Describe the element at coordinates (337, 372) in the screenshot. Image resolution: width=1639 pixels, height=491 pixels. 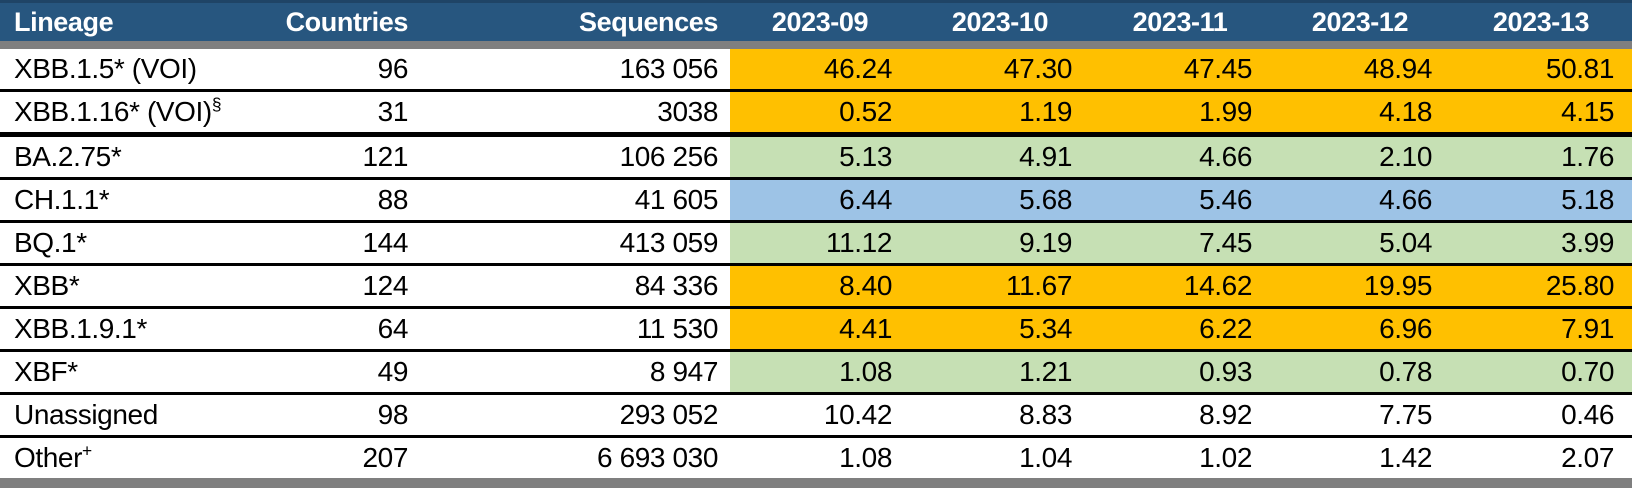
I see `countries-cell: 49` at that location.